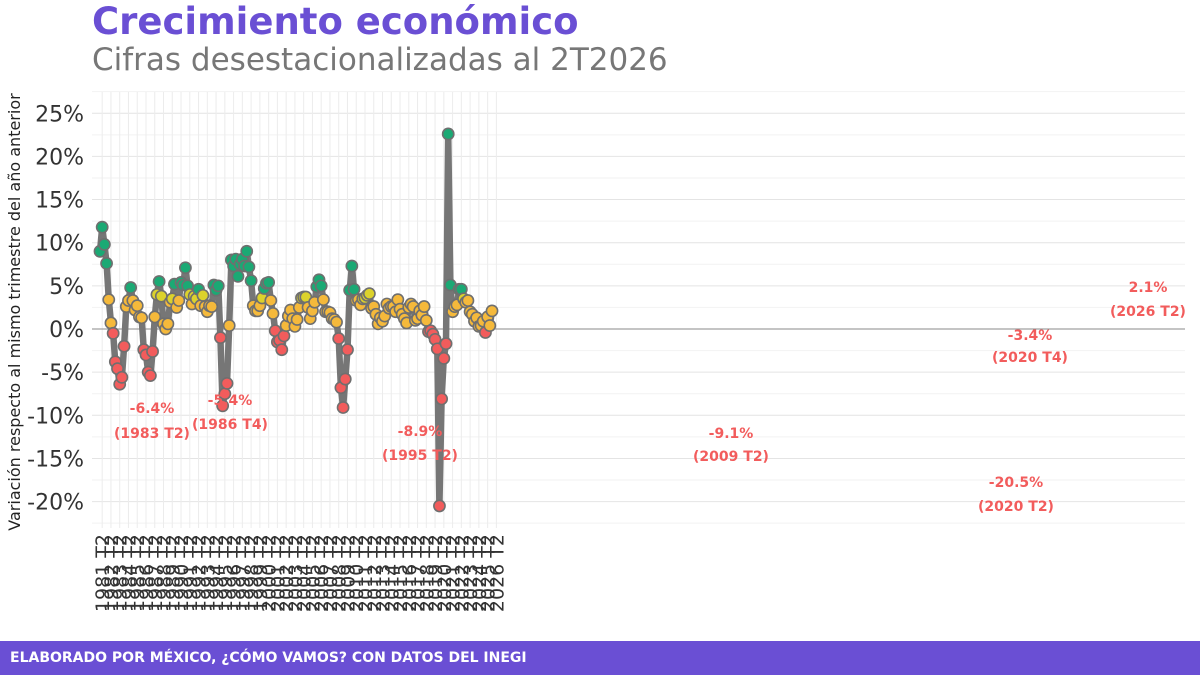  What do you see at coordinates (66, 287) in the screenshot?
I see `y-tick-label: 5%` at bounding box center [66, 287].